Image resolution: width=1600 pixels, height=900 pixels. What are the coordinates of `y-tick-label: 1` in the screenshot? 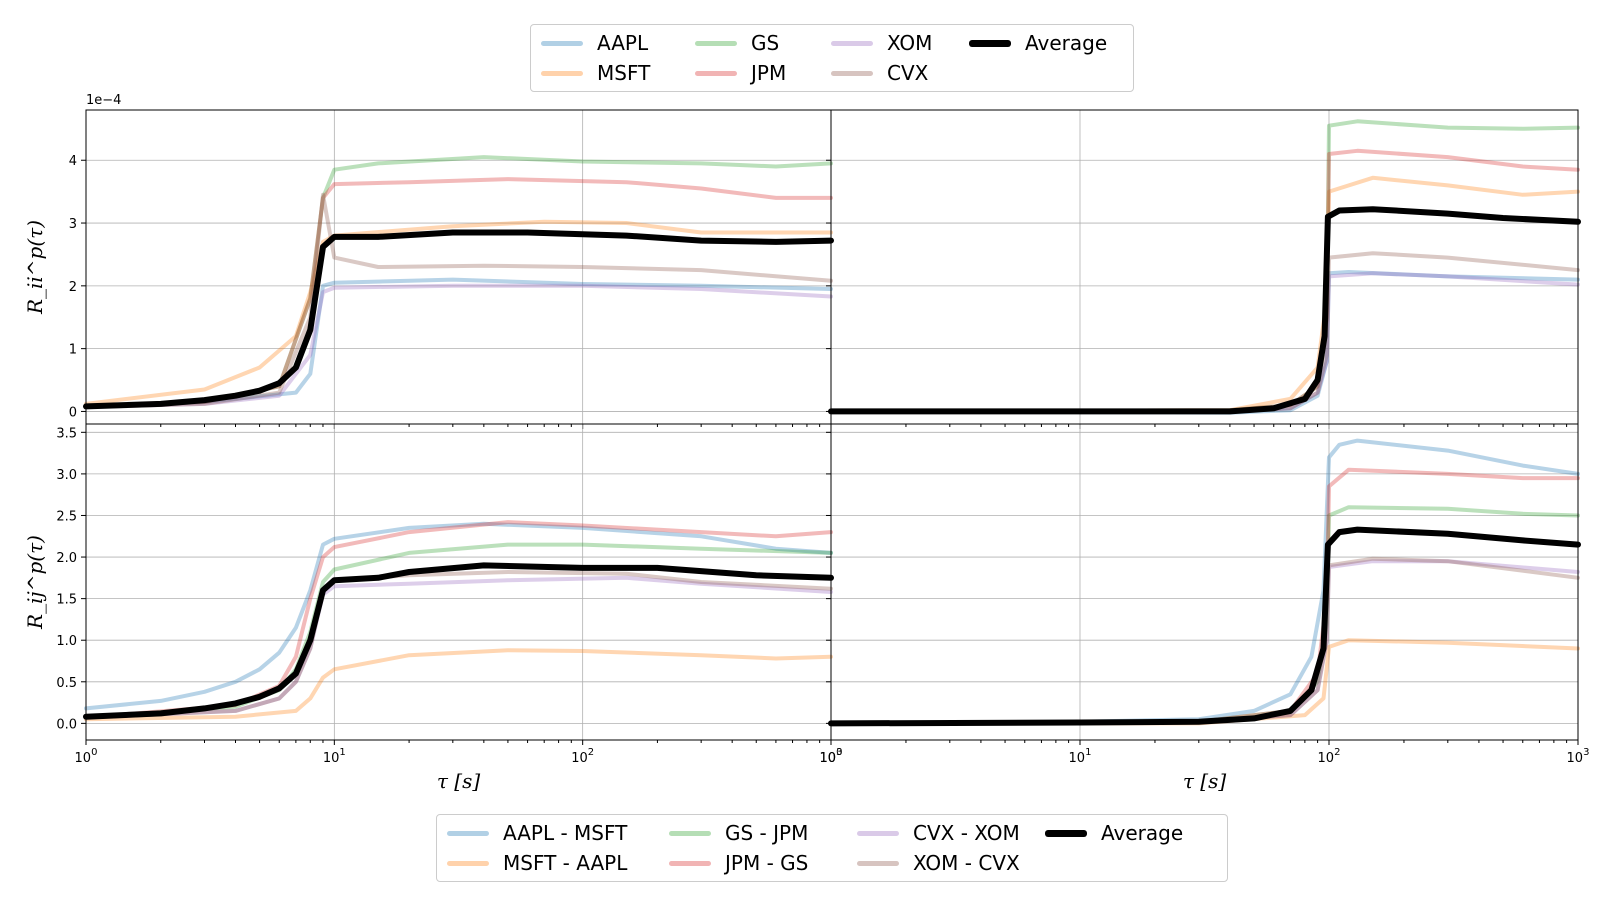 It's located at (73, 350).